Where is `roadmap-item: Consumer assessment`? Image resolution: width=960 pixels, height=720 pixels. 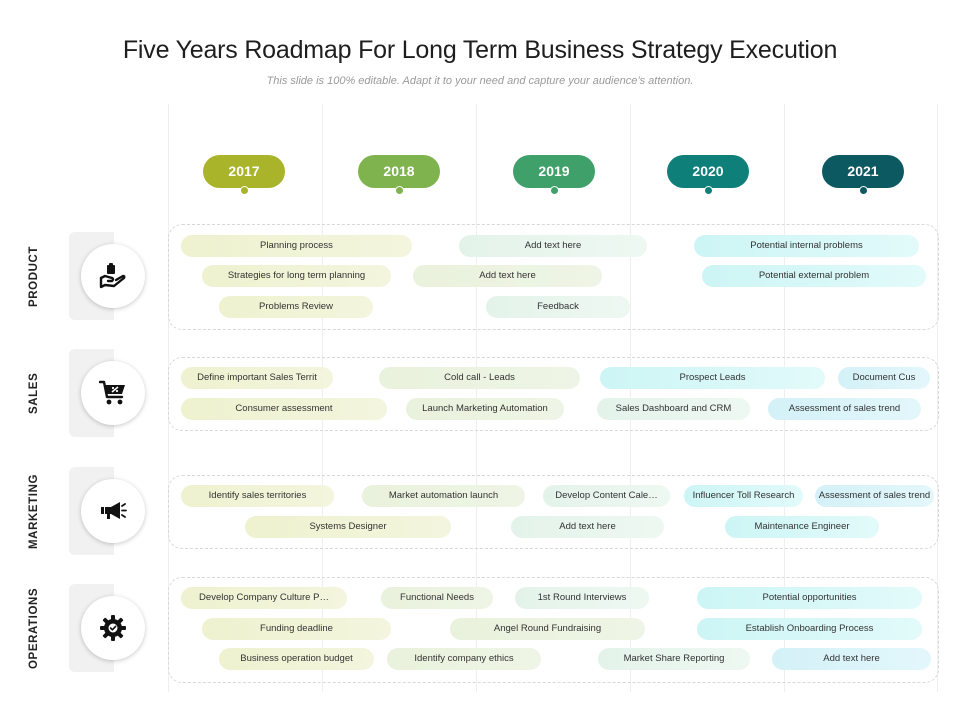 roadmap-item: Consumer assessment is located at coordinates (284, 409).